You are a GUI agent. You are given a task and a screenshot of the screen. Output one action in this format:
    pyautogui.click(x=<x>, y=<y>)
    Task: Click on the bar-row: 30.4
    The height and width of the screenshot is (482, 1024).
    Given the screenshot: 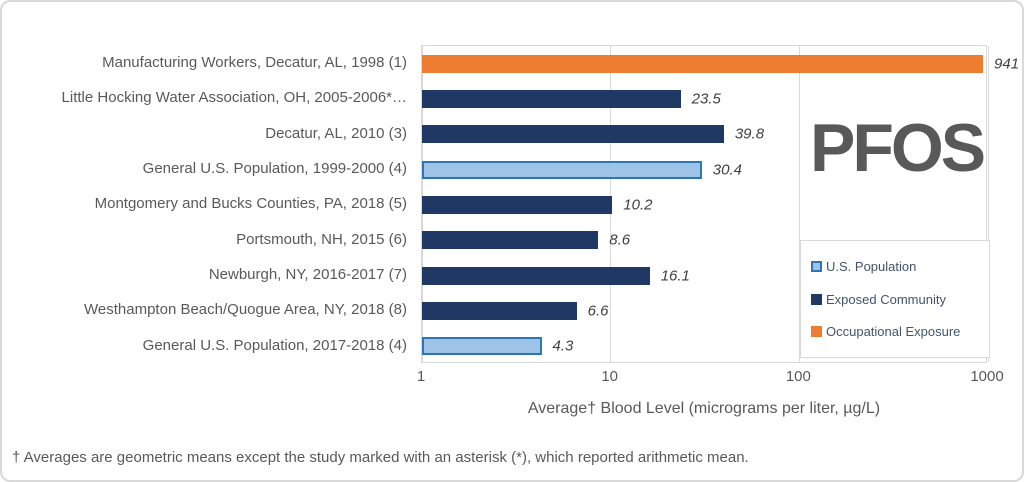 What is the action you would take?
    pyautogui.click(x=704, y=169)
    